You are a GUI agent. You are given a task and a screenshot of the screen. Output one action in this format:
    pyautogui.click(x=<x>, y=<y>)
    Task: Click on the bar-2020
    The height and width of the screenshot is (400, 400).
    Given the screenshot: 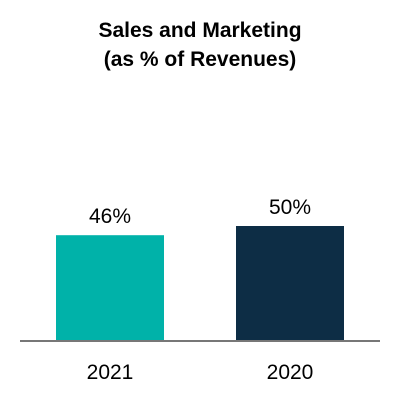 What is the action you would take?
    pyautogui.click(x=290, y=283)
    